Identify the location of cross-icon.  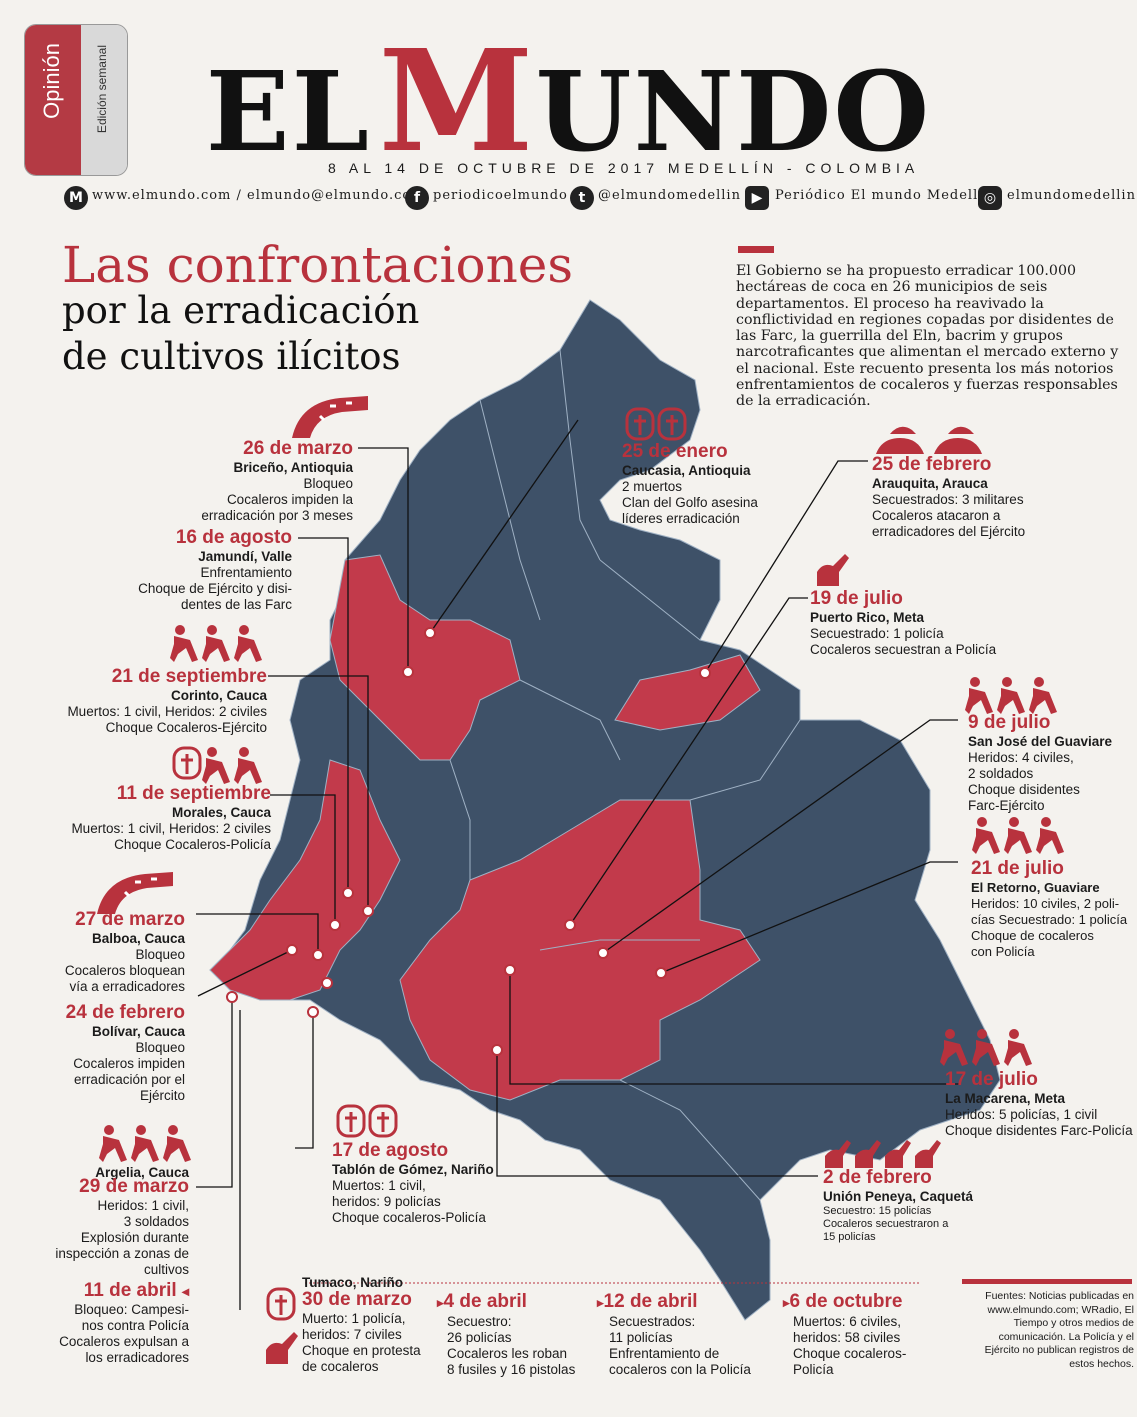
(656, 424).